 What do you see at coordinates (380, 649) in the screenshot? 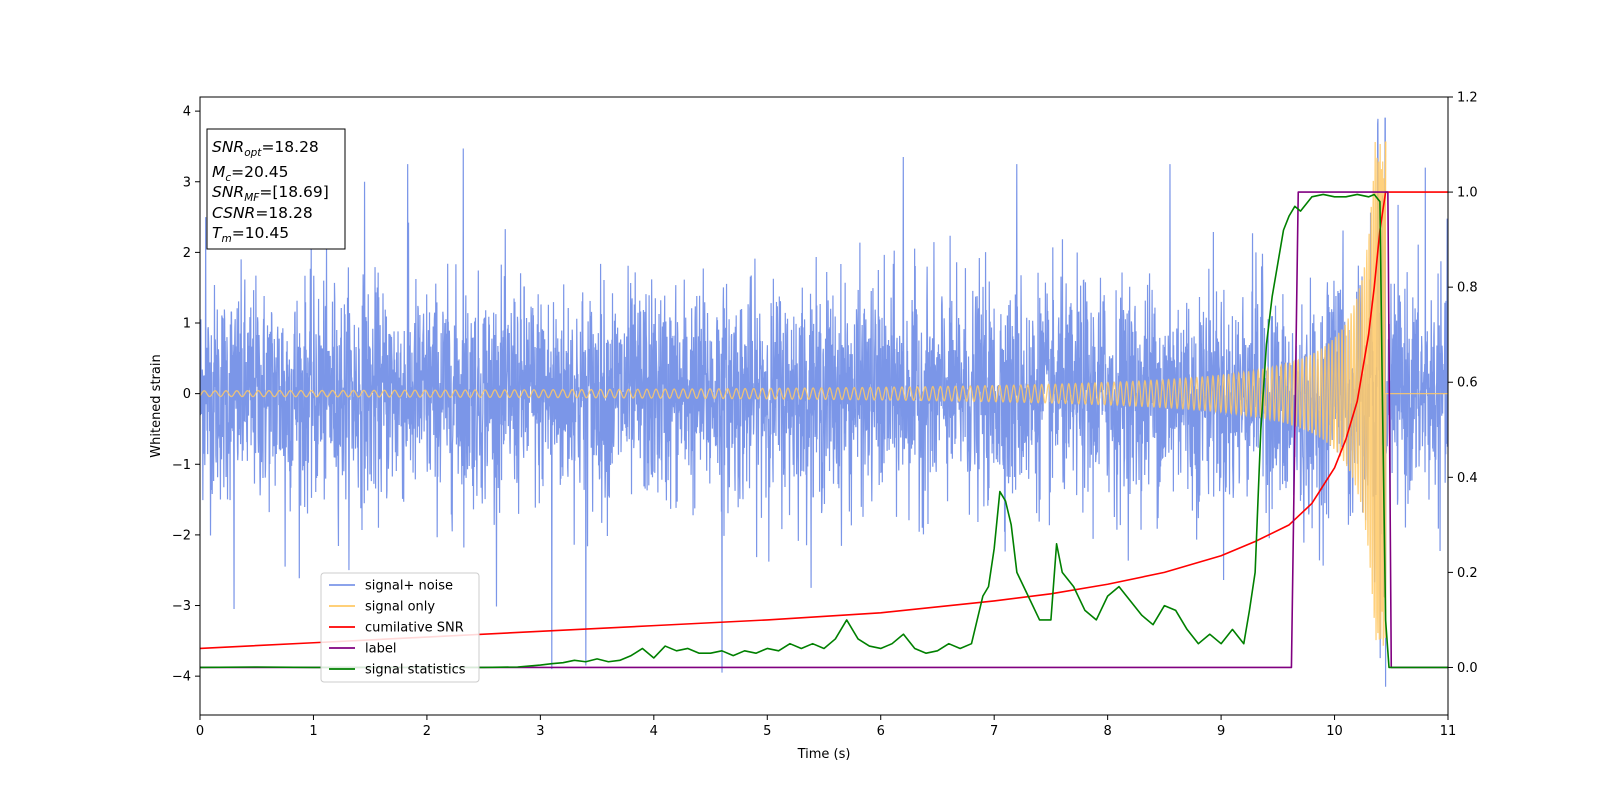
I see `legend-entry: label` at bounding box center [380, 649].